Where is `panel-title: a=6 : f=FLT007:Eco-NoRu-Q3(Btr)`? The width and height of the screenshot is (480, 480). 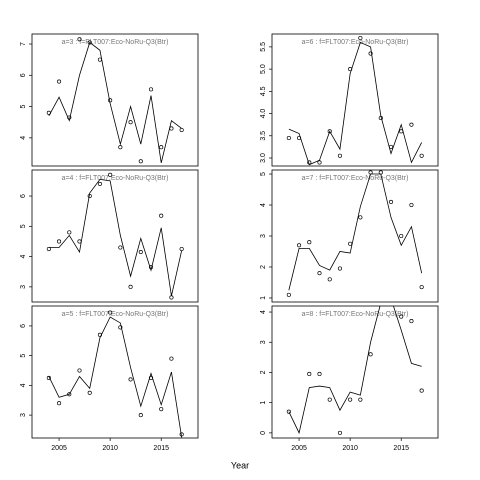
panel-title: a=6 : f=FLT007:Eco-NoRu-Q3(Btr) is located at coordinates (355, 42).